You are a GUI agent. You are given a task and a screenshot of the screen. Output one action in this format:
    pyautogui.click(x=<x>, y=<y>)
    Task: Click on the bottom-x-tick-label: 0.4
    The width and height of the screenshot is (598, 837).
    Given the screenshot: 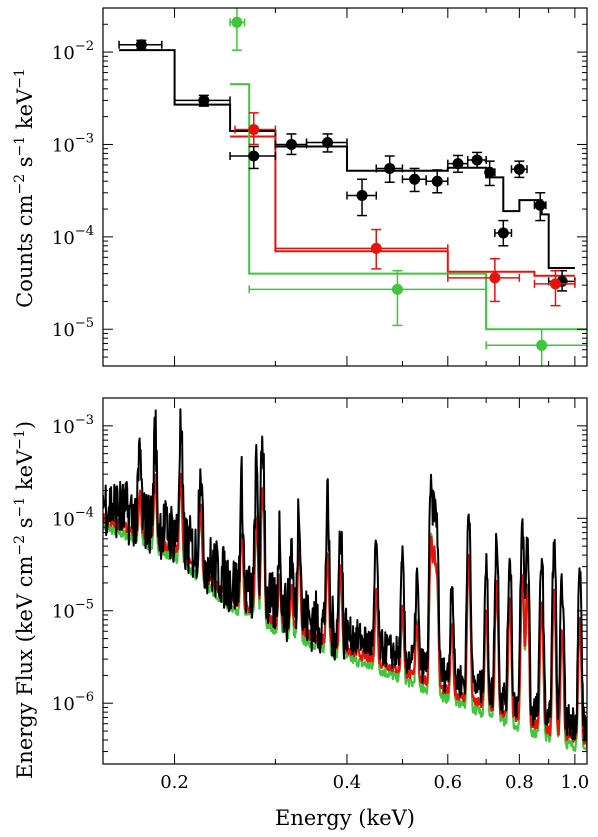 What is the action you would take?
    pyautogui.click(x=347, y=782)
    